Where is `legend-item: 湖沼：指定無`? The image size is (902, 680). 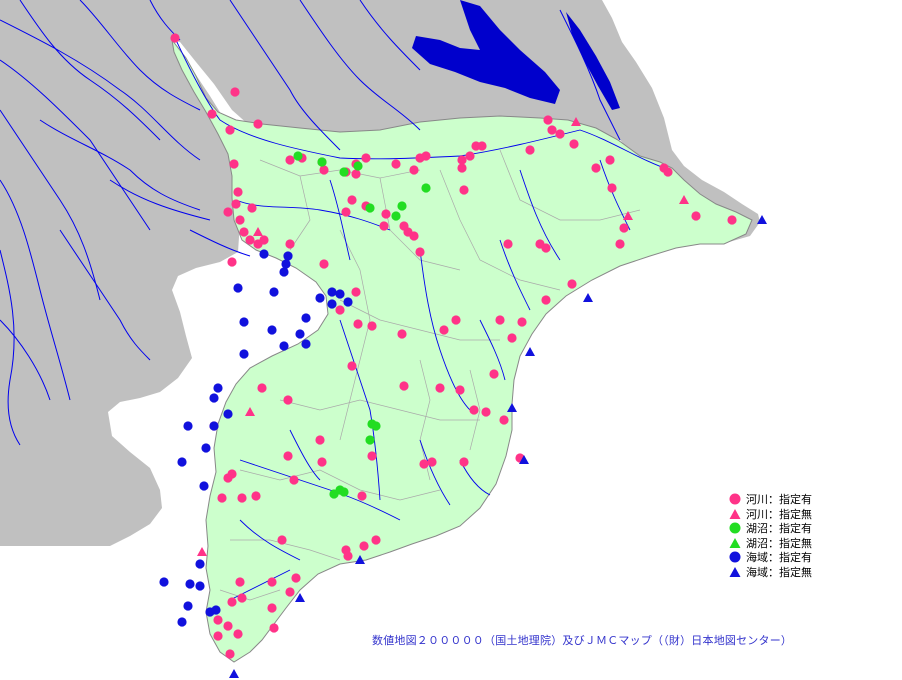 legend-item: 湖沼：指定無 is located at coordinates (803, 543).